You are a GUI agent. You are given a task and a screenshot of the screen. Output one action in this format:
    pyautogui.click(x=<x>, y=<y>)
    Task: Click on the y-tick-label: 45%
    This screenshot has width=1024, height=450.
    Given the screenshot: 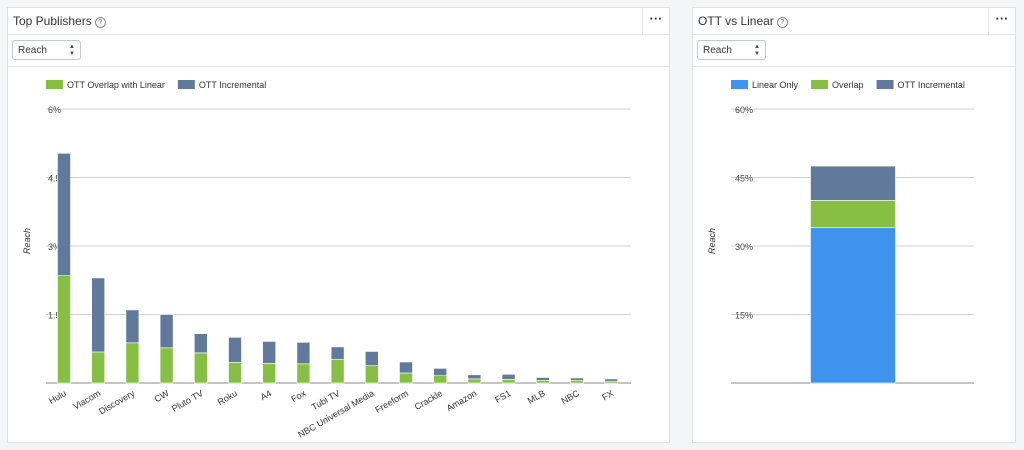 What is the action you would take?
    pyautogui.click(x=744, y=179)
    